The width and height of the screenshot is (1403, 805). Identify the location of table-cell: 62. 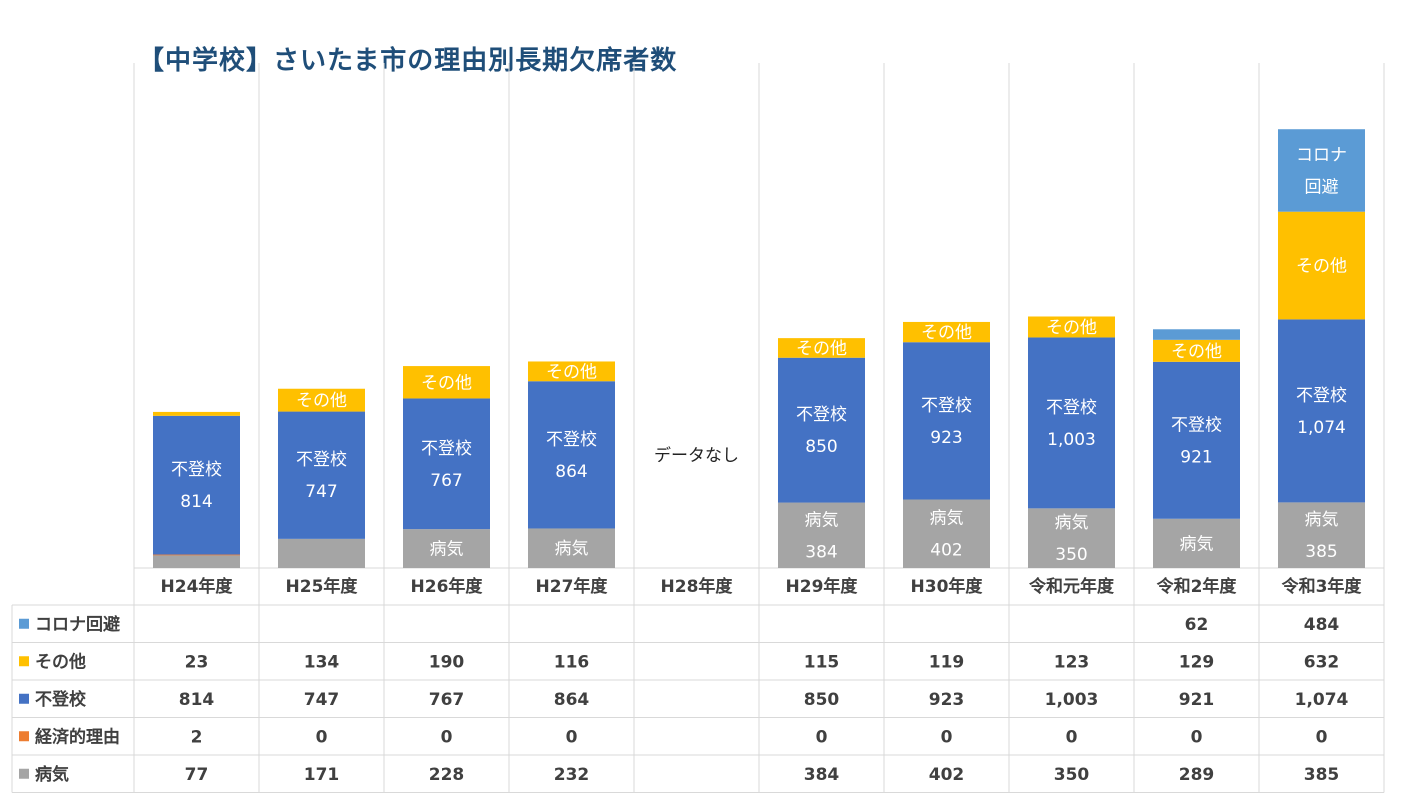
(1197, 625).